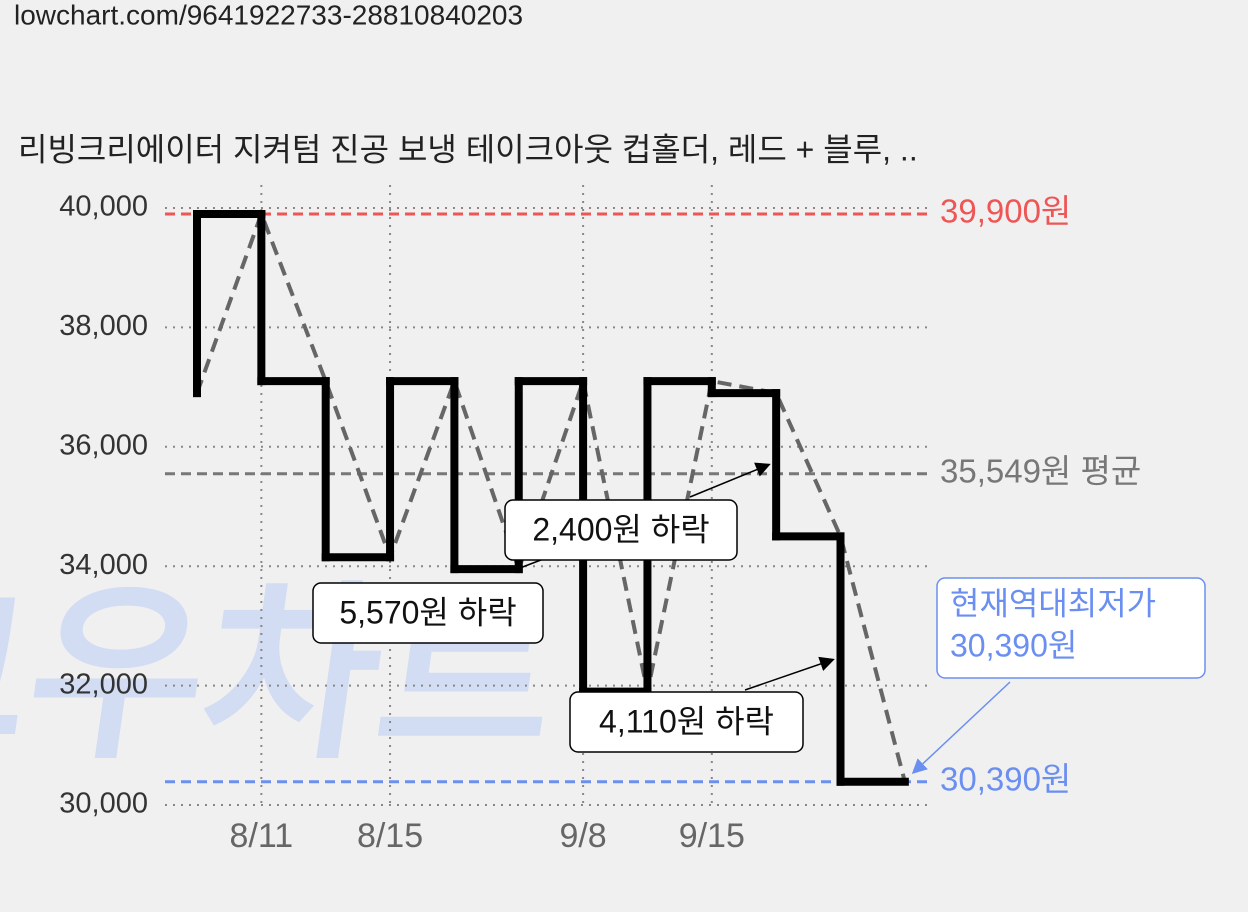  I want to click on reference-label: 35,549원 평균, so click(1040, 470).